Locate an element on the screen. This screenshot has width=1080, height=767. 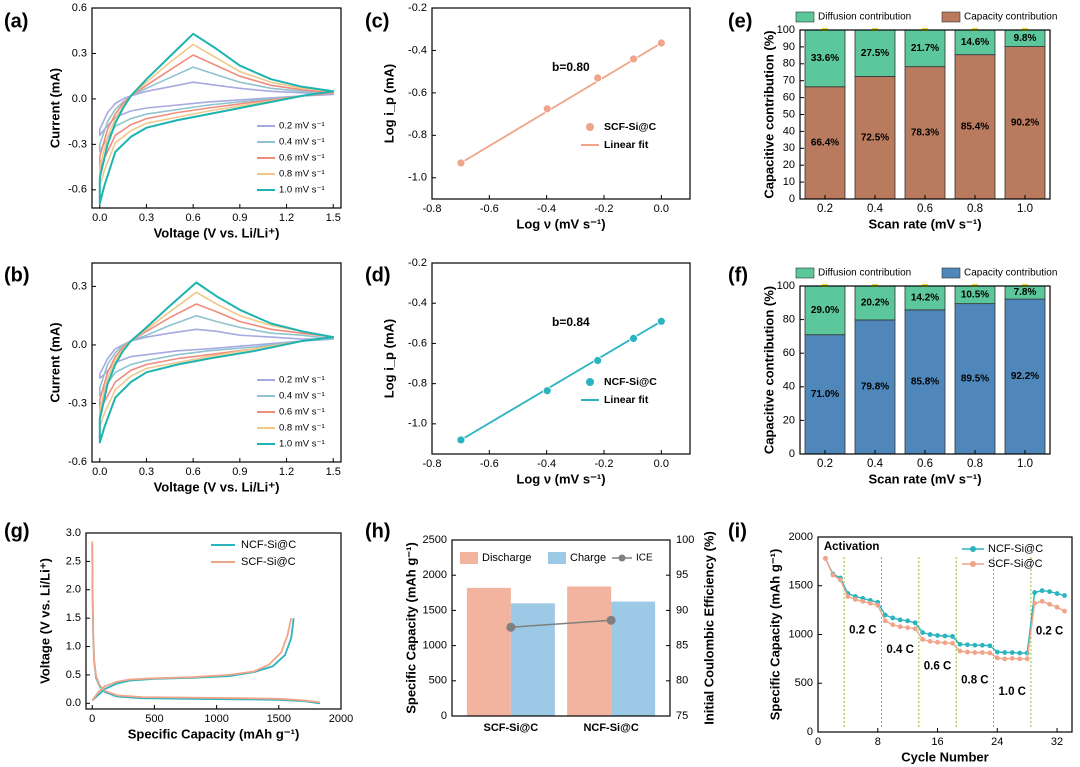
y-axis-tick-label: -0.4 is located at coordinates (417, 50).